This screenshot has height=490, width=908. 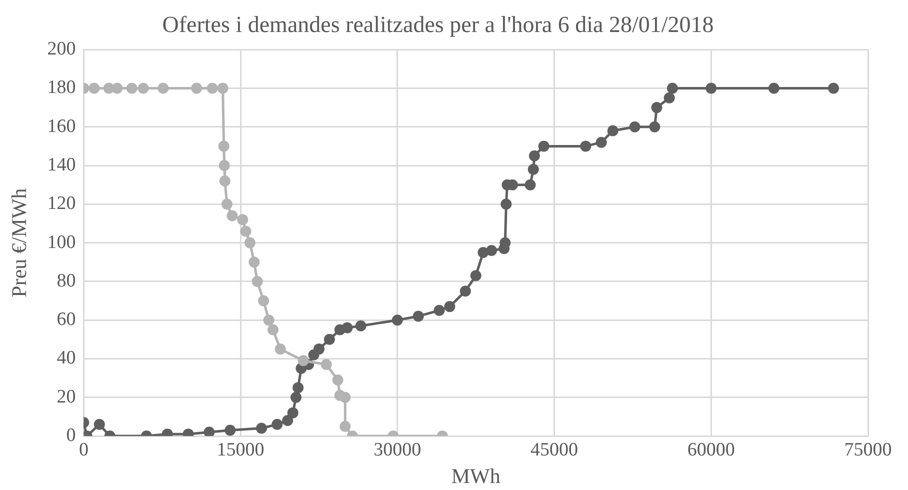 What do you see at coordinates (398, 449) in the screenshot?
I see `x-tick-label: 30000` at bounding box center [398, 449].